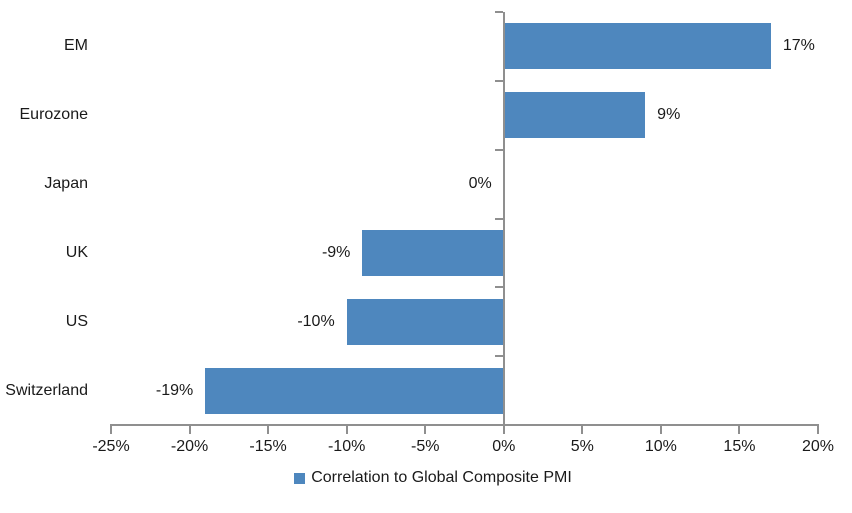  Describe the element at coordinates (76, 252) in the screenshot. I see `category-label: UK` at that location.